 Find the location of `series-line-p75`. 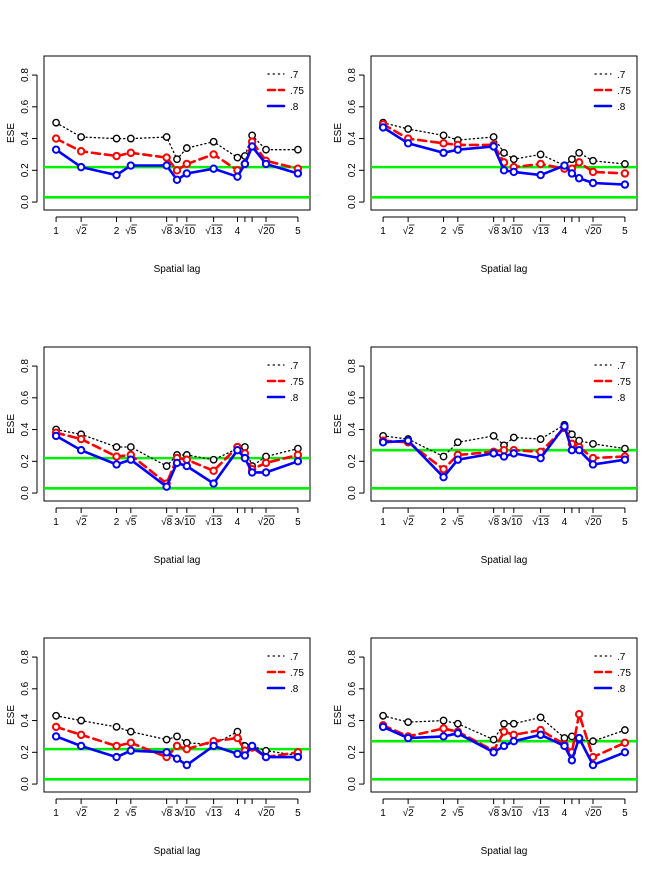

series-line-p75 is located at coordinates (177, 155).